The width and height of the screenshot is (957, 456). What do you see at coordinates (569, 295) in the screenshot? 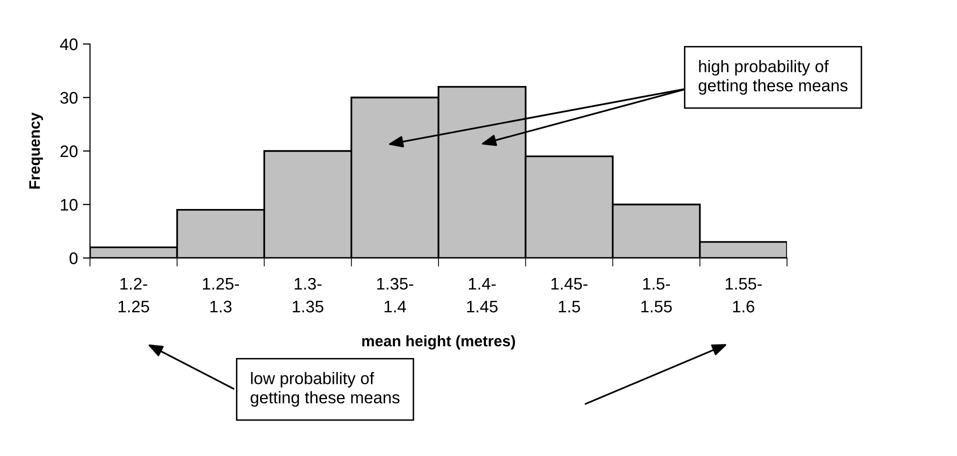
I see `x-tick-label: 1.45- 1.5` at bounding box center [569, 295].